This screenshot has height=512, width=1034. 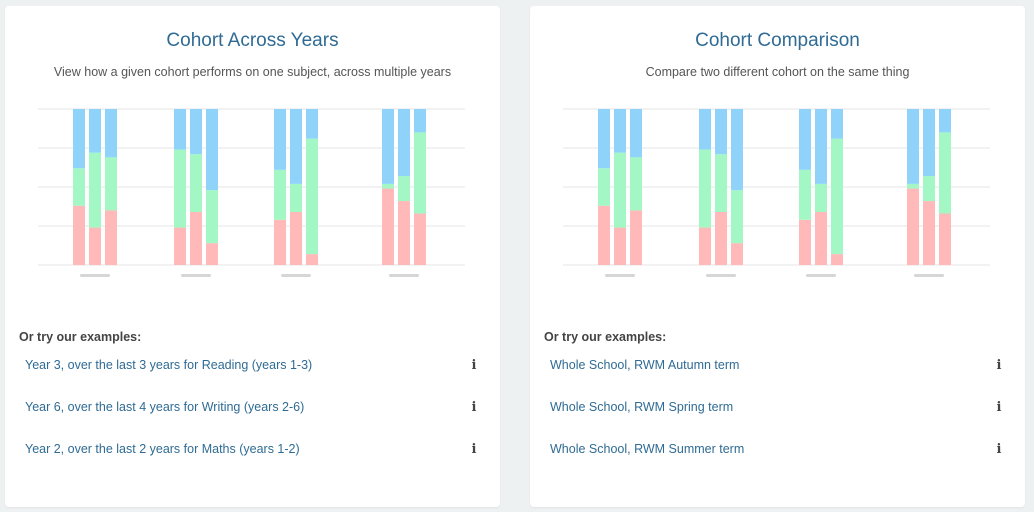 I want to click on example-row: Whole School, RWM Spring term i, so click(x=774, y=407).